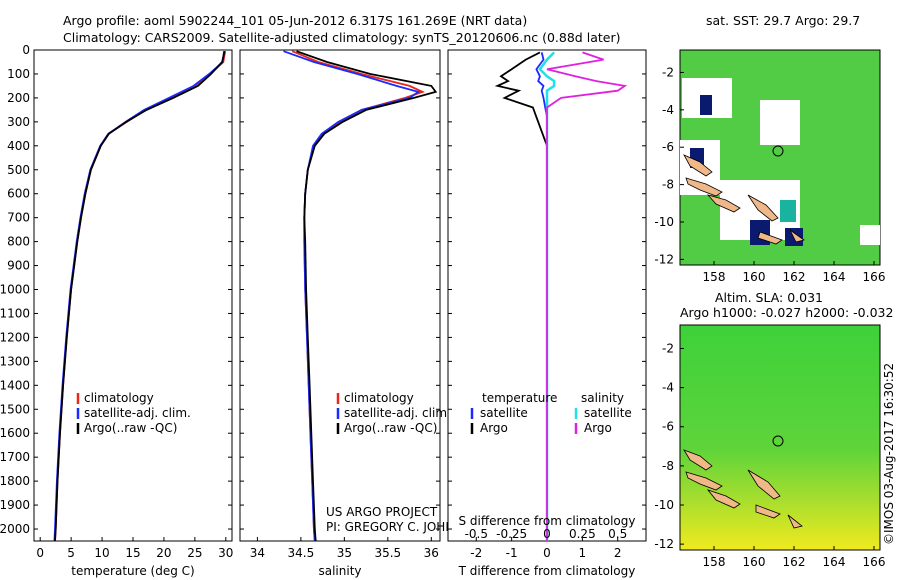 This screenshot has width=900, height=580. Describe the element at coordinates (18, 74) in the screenshot. I see `y-tick-label: 100` at that location.